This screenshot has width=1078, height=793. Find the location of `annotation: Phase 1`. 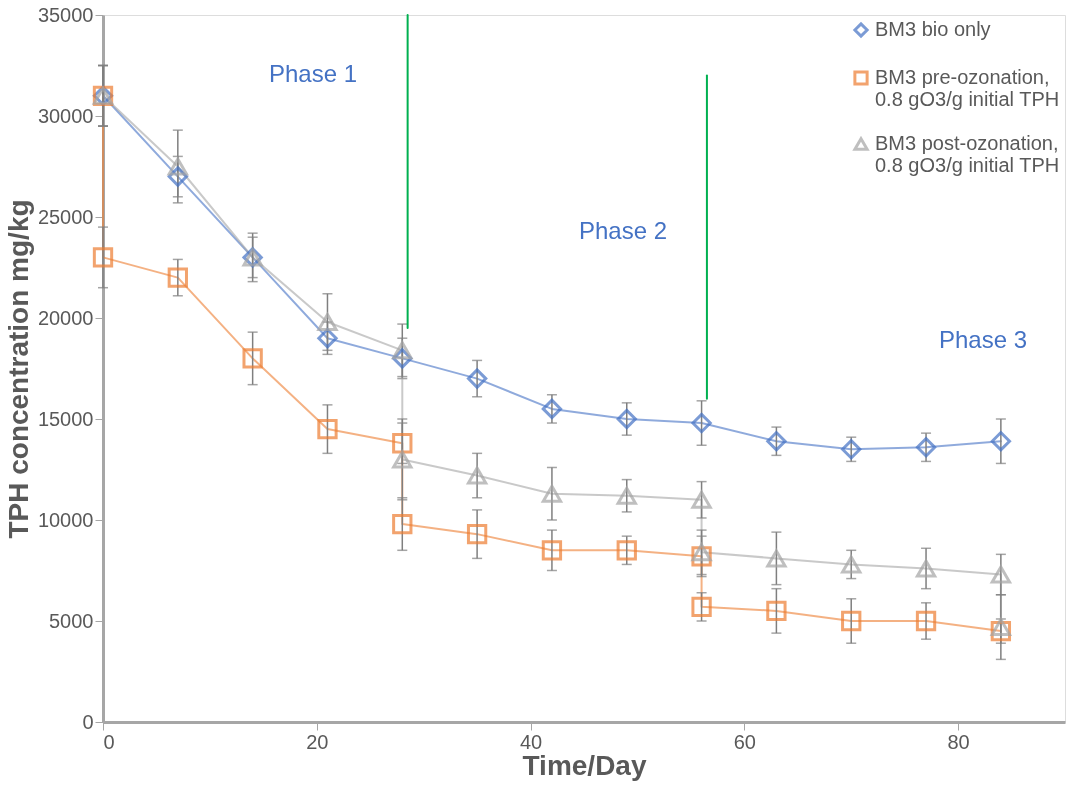

annotation: Phase 1 is located at coordinates (313, 73).